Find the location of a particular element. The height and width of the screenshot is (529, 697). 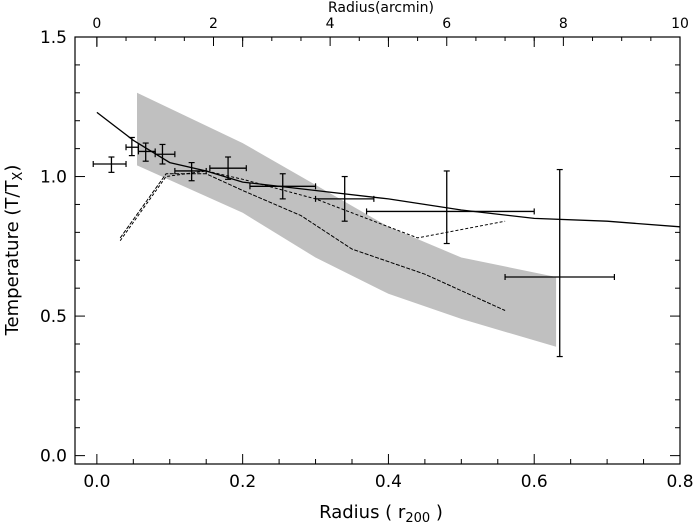

x-tick-label: 0.8 is located at coordinates (679, 482).